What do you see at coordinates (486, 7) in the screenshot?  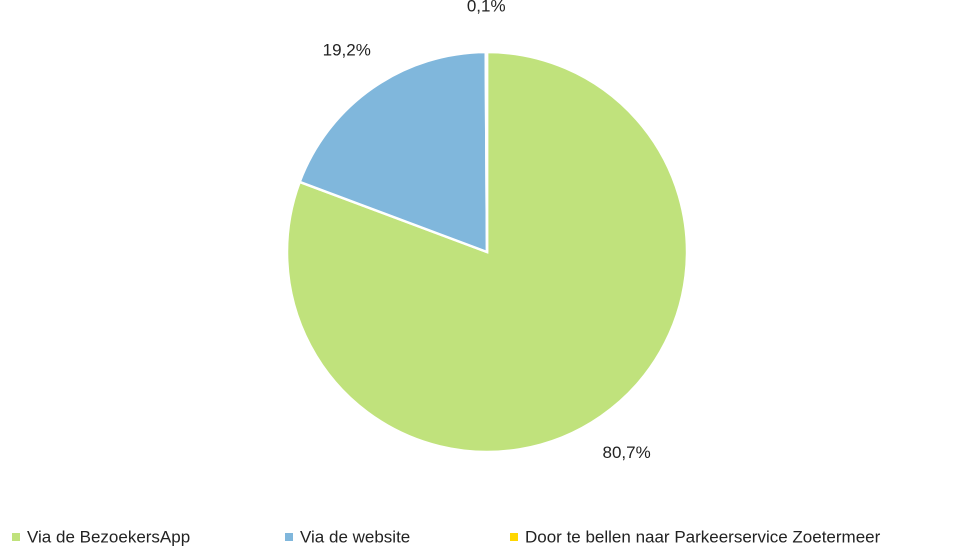 I see `data-label: 0,1%` at bounding box center [486, 7].